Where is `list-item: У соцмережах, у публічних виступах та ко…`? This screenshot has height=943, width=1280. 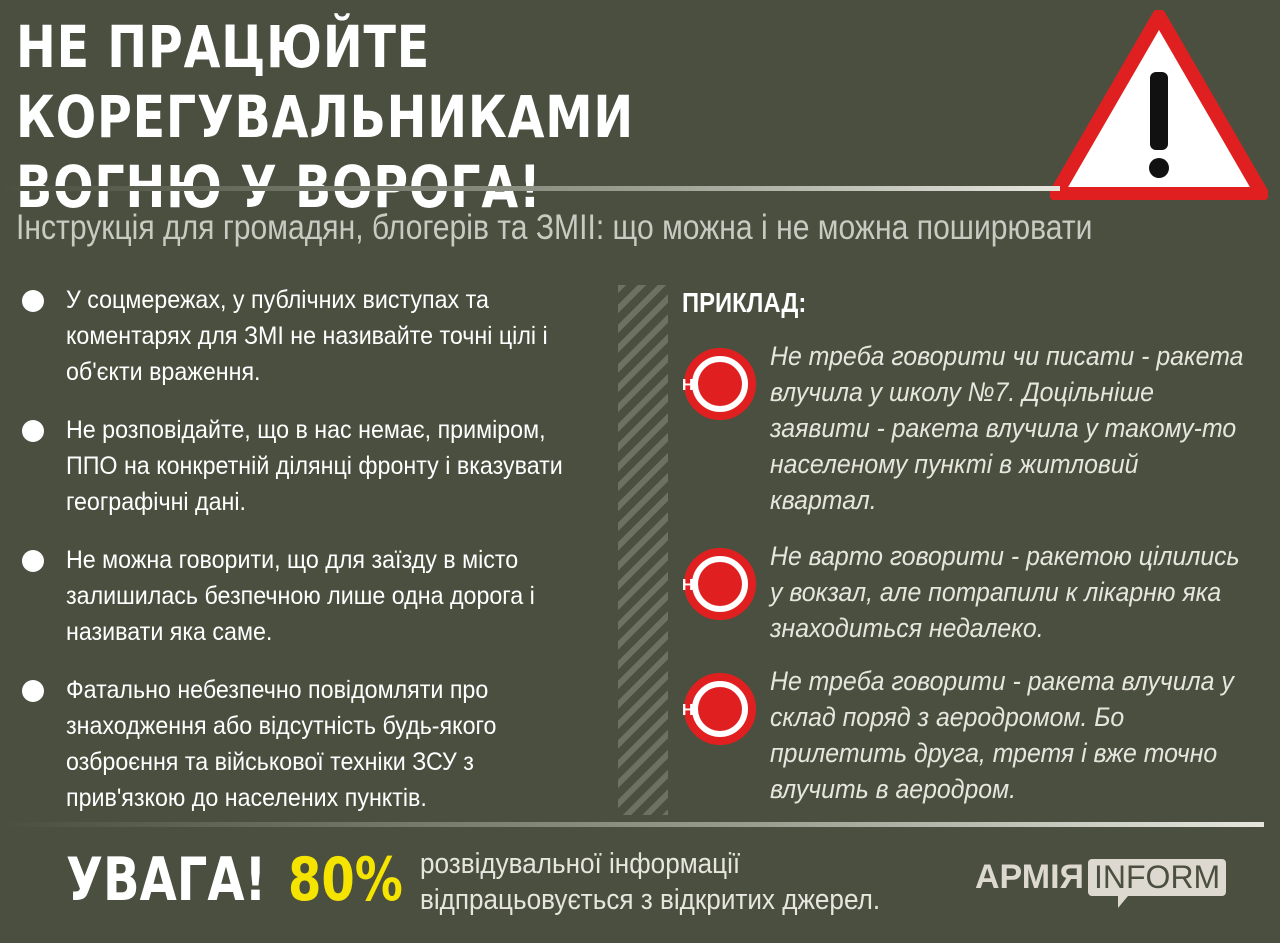
list-item: У соцмережах, у публічних виступах та ко… is located at coordinates (322, 336).